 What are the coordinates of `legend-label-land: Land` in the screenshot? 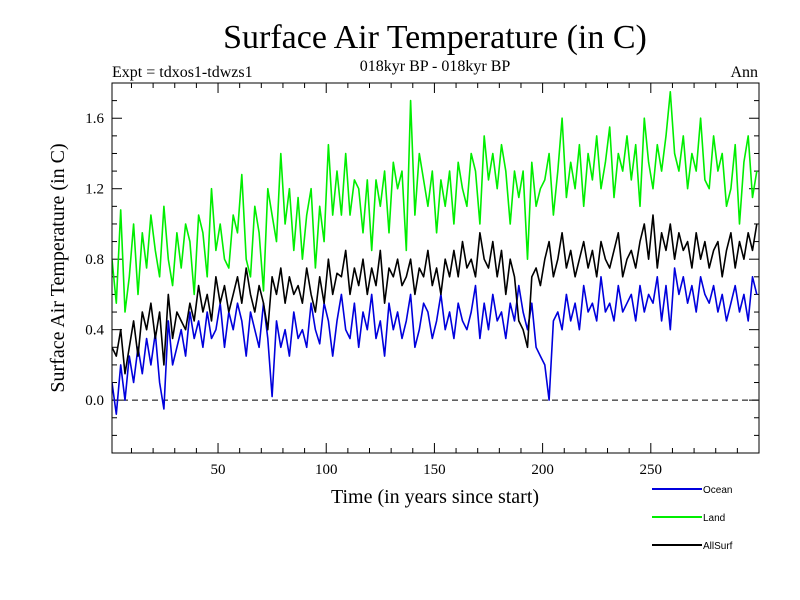 It's located at (714, 518).